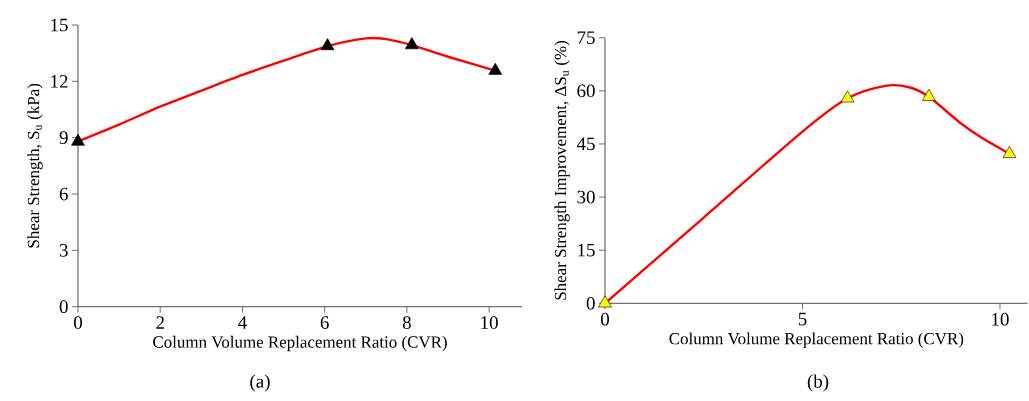  I want to click on y-tick-label: 30, so click(586, 197).